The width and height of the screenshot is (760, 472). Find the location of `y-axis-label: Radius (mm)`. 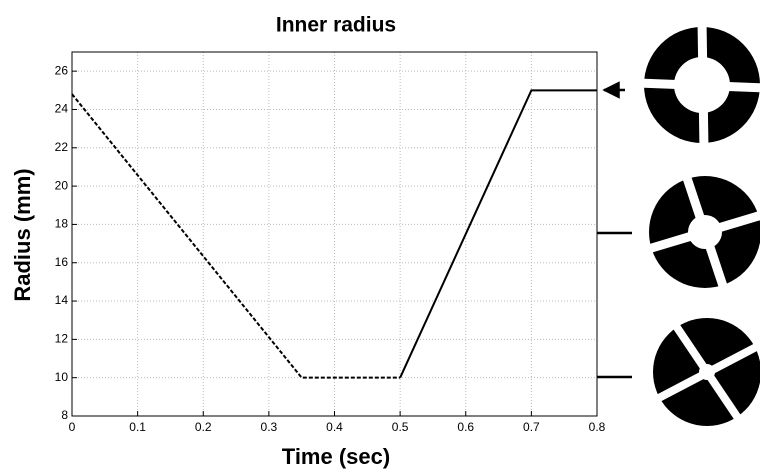

y-axis-label: Radius (mm) is located at coordinates (22, 234).